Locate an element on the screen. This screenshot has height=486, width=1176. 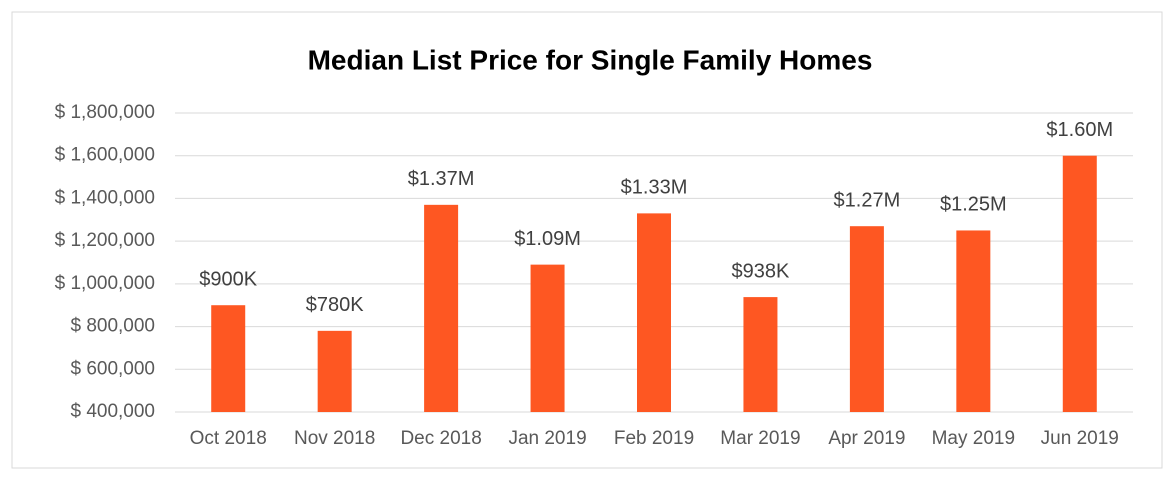
x-tick-label: Dec 2018 is located at coordinates (440, 438).